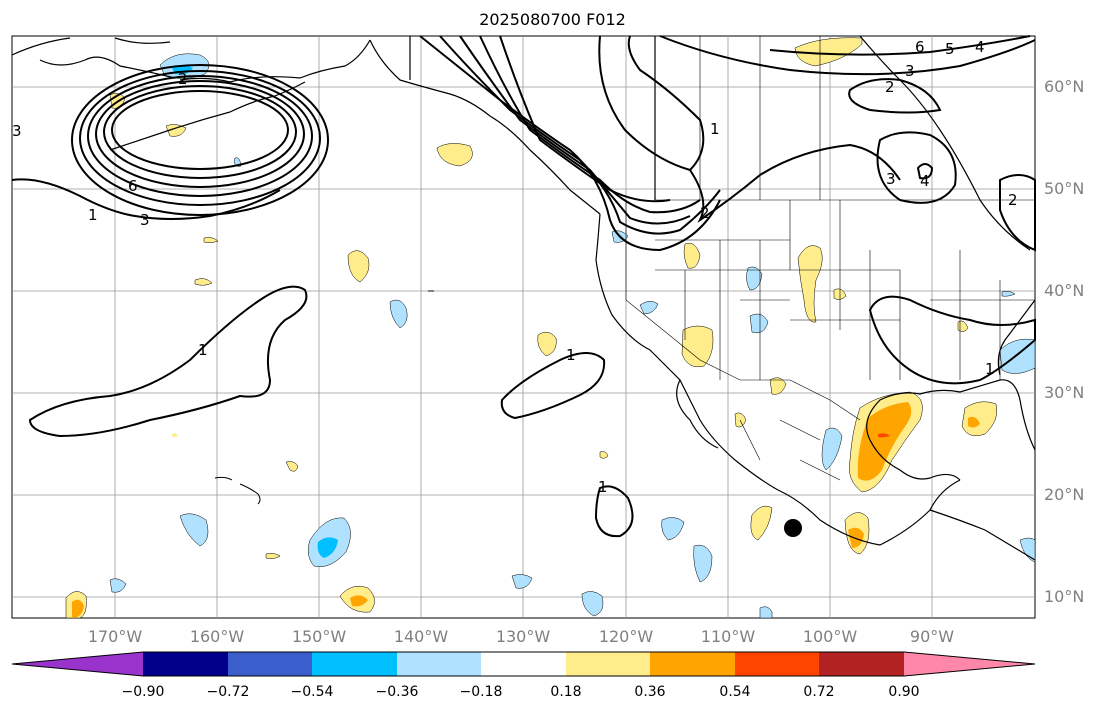  What do you see at coordinates (626, 636) in the screenshot?
I see `lon-label: 120°W` at bounding box center [626, 636].